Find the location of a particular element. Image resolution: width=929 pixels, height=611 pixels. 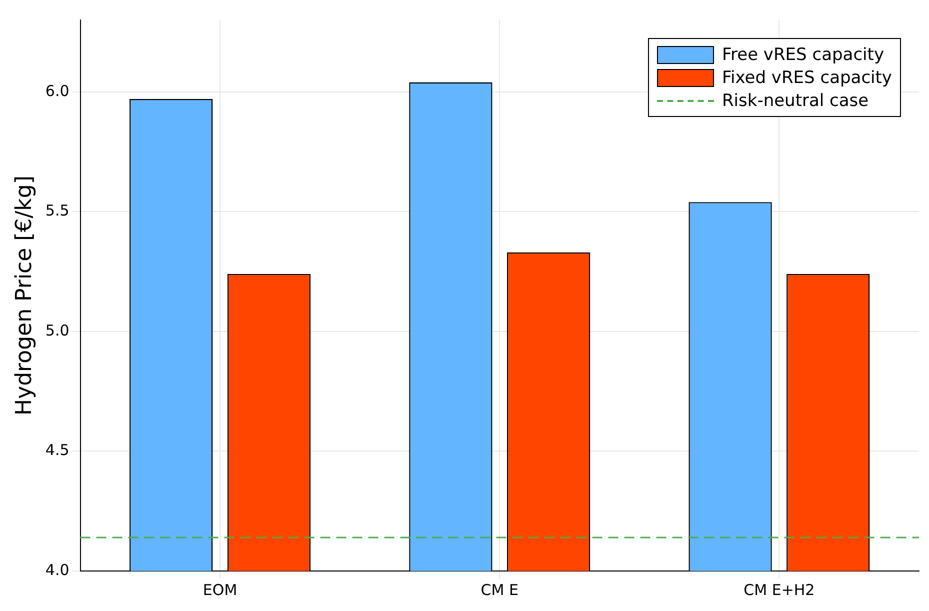

y-tick-label: 6.0 is located at coordinates (57, 91).